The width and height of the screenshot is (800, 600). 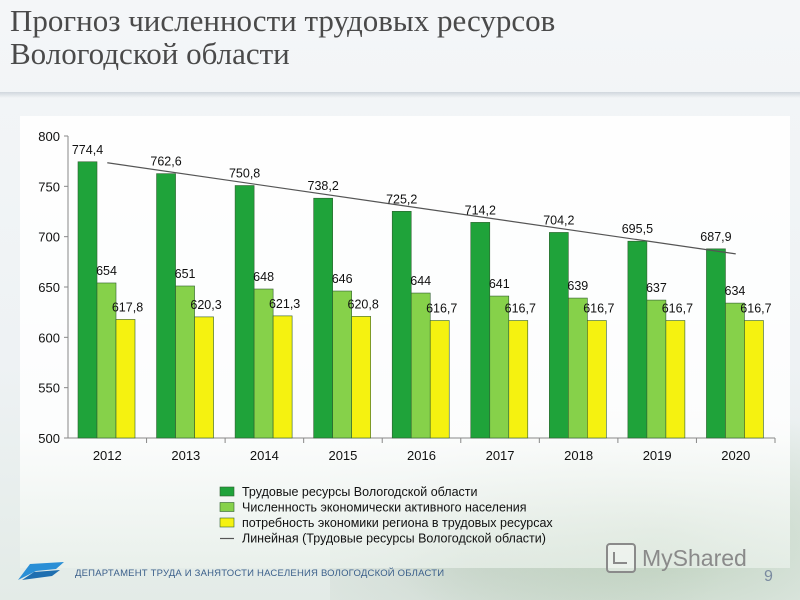 What do you see at coordinates (342, 279) in the screenshot?
I see `data-label-series-2: 646` at bounding box center [342, 279].